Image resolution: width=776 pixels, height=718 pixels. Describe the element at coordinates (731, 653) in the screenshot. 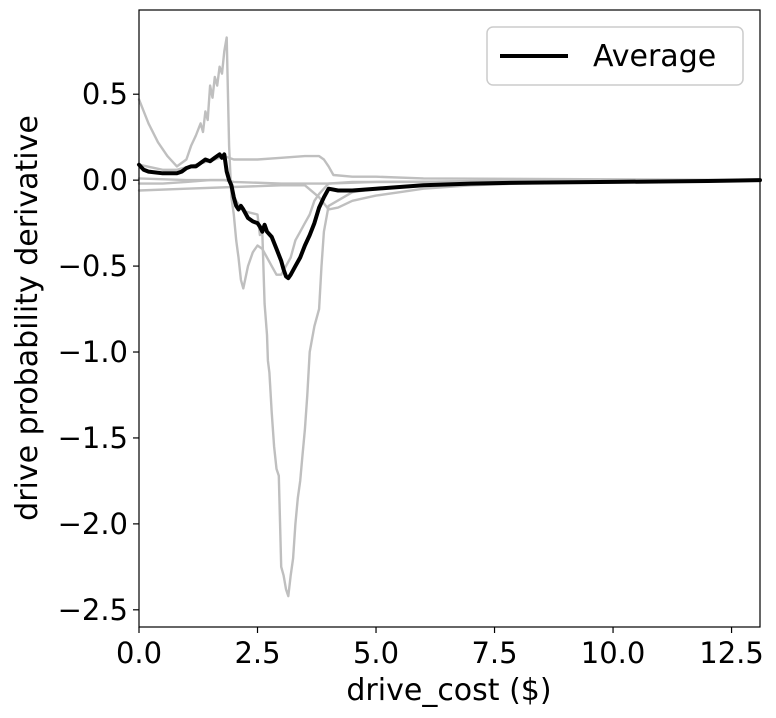

I see `x-tick-label: 12.5` at that location.